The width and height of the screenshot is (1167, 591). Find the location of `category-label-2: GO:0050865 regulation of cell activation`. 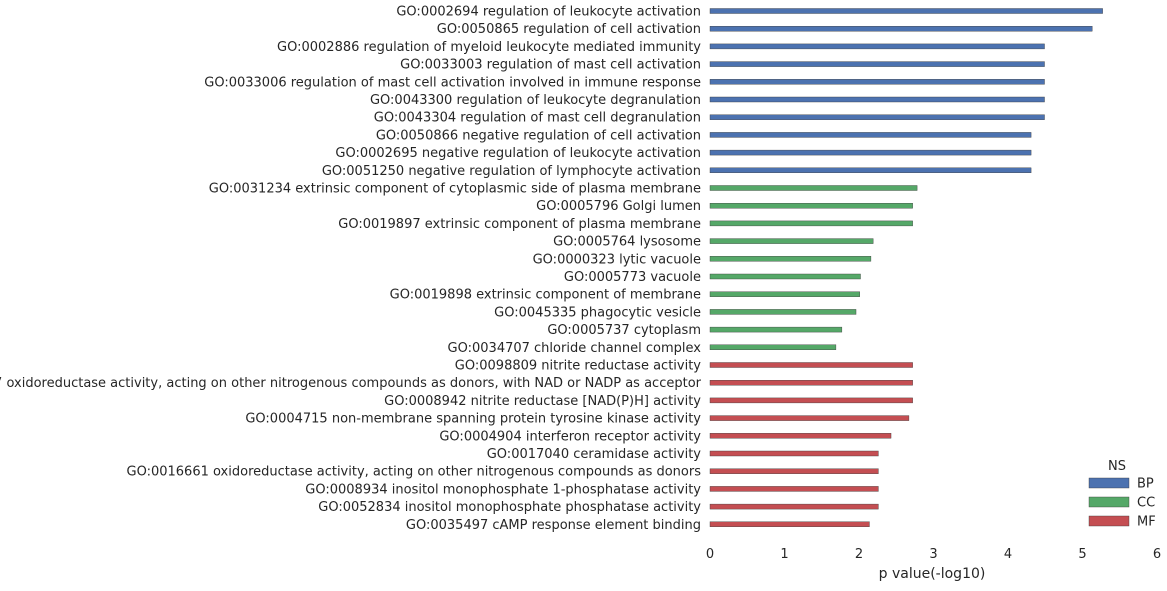

category-label-2: GO:0050865 regulation of cell activation is located at coordinates (569, 29).